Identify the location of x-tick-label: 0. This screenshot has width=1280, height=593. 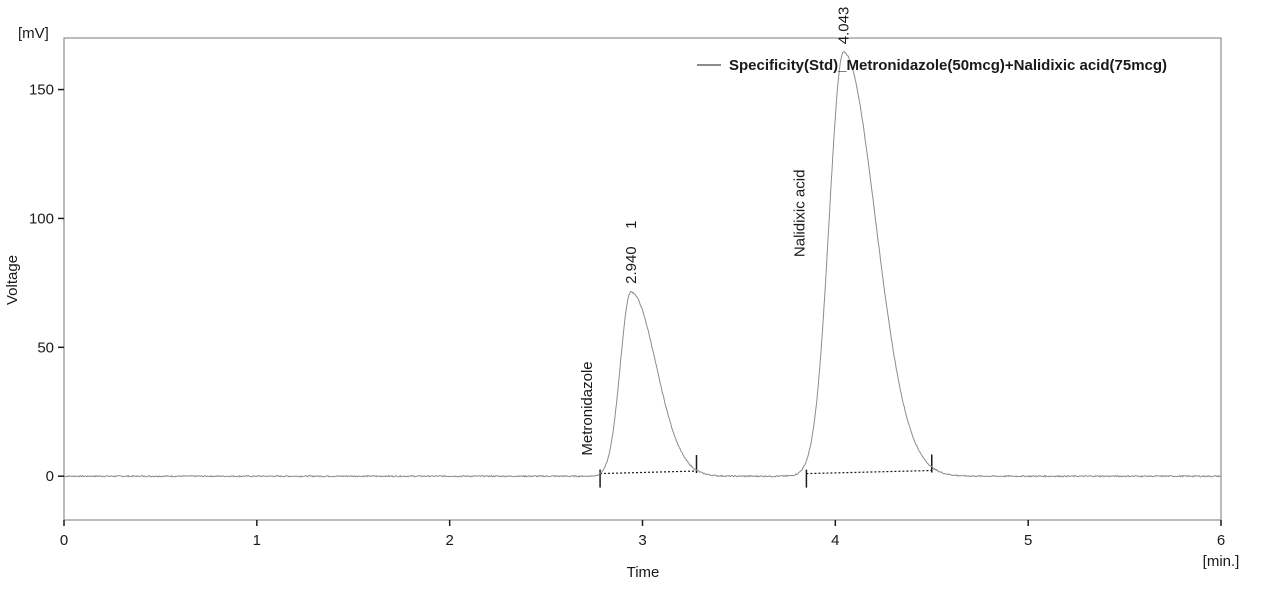
(64, 540).